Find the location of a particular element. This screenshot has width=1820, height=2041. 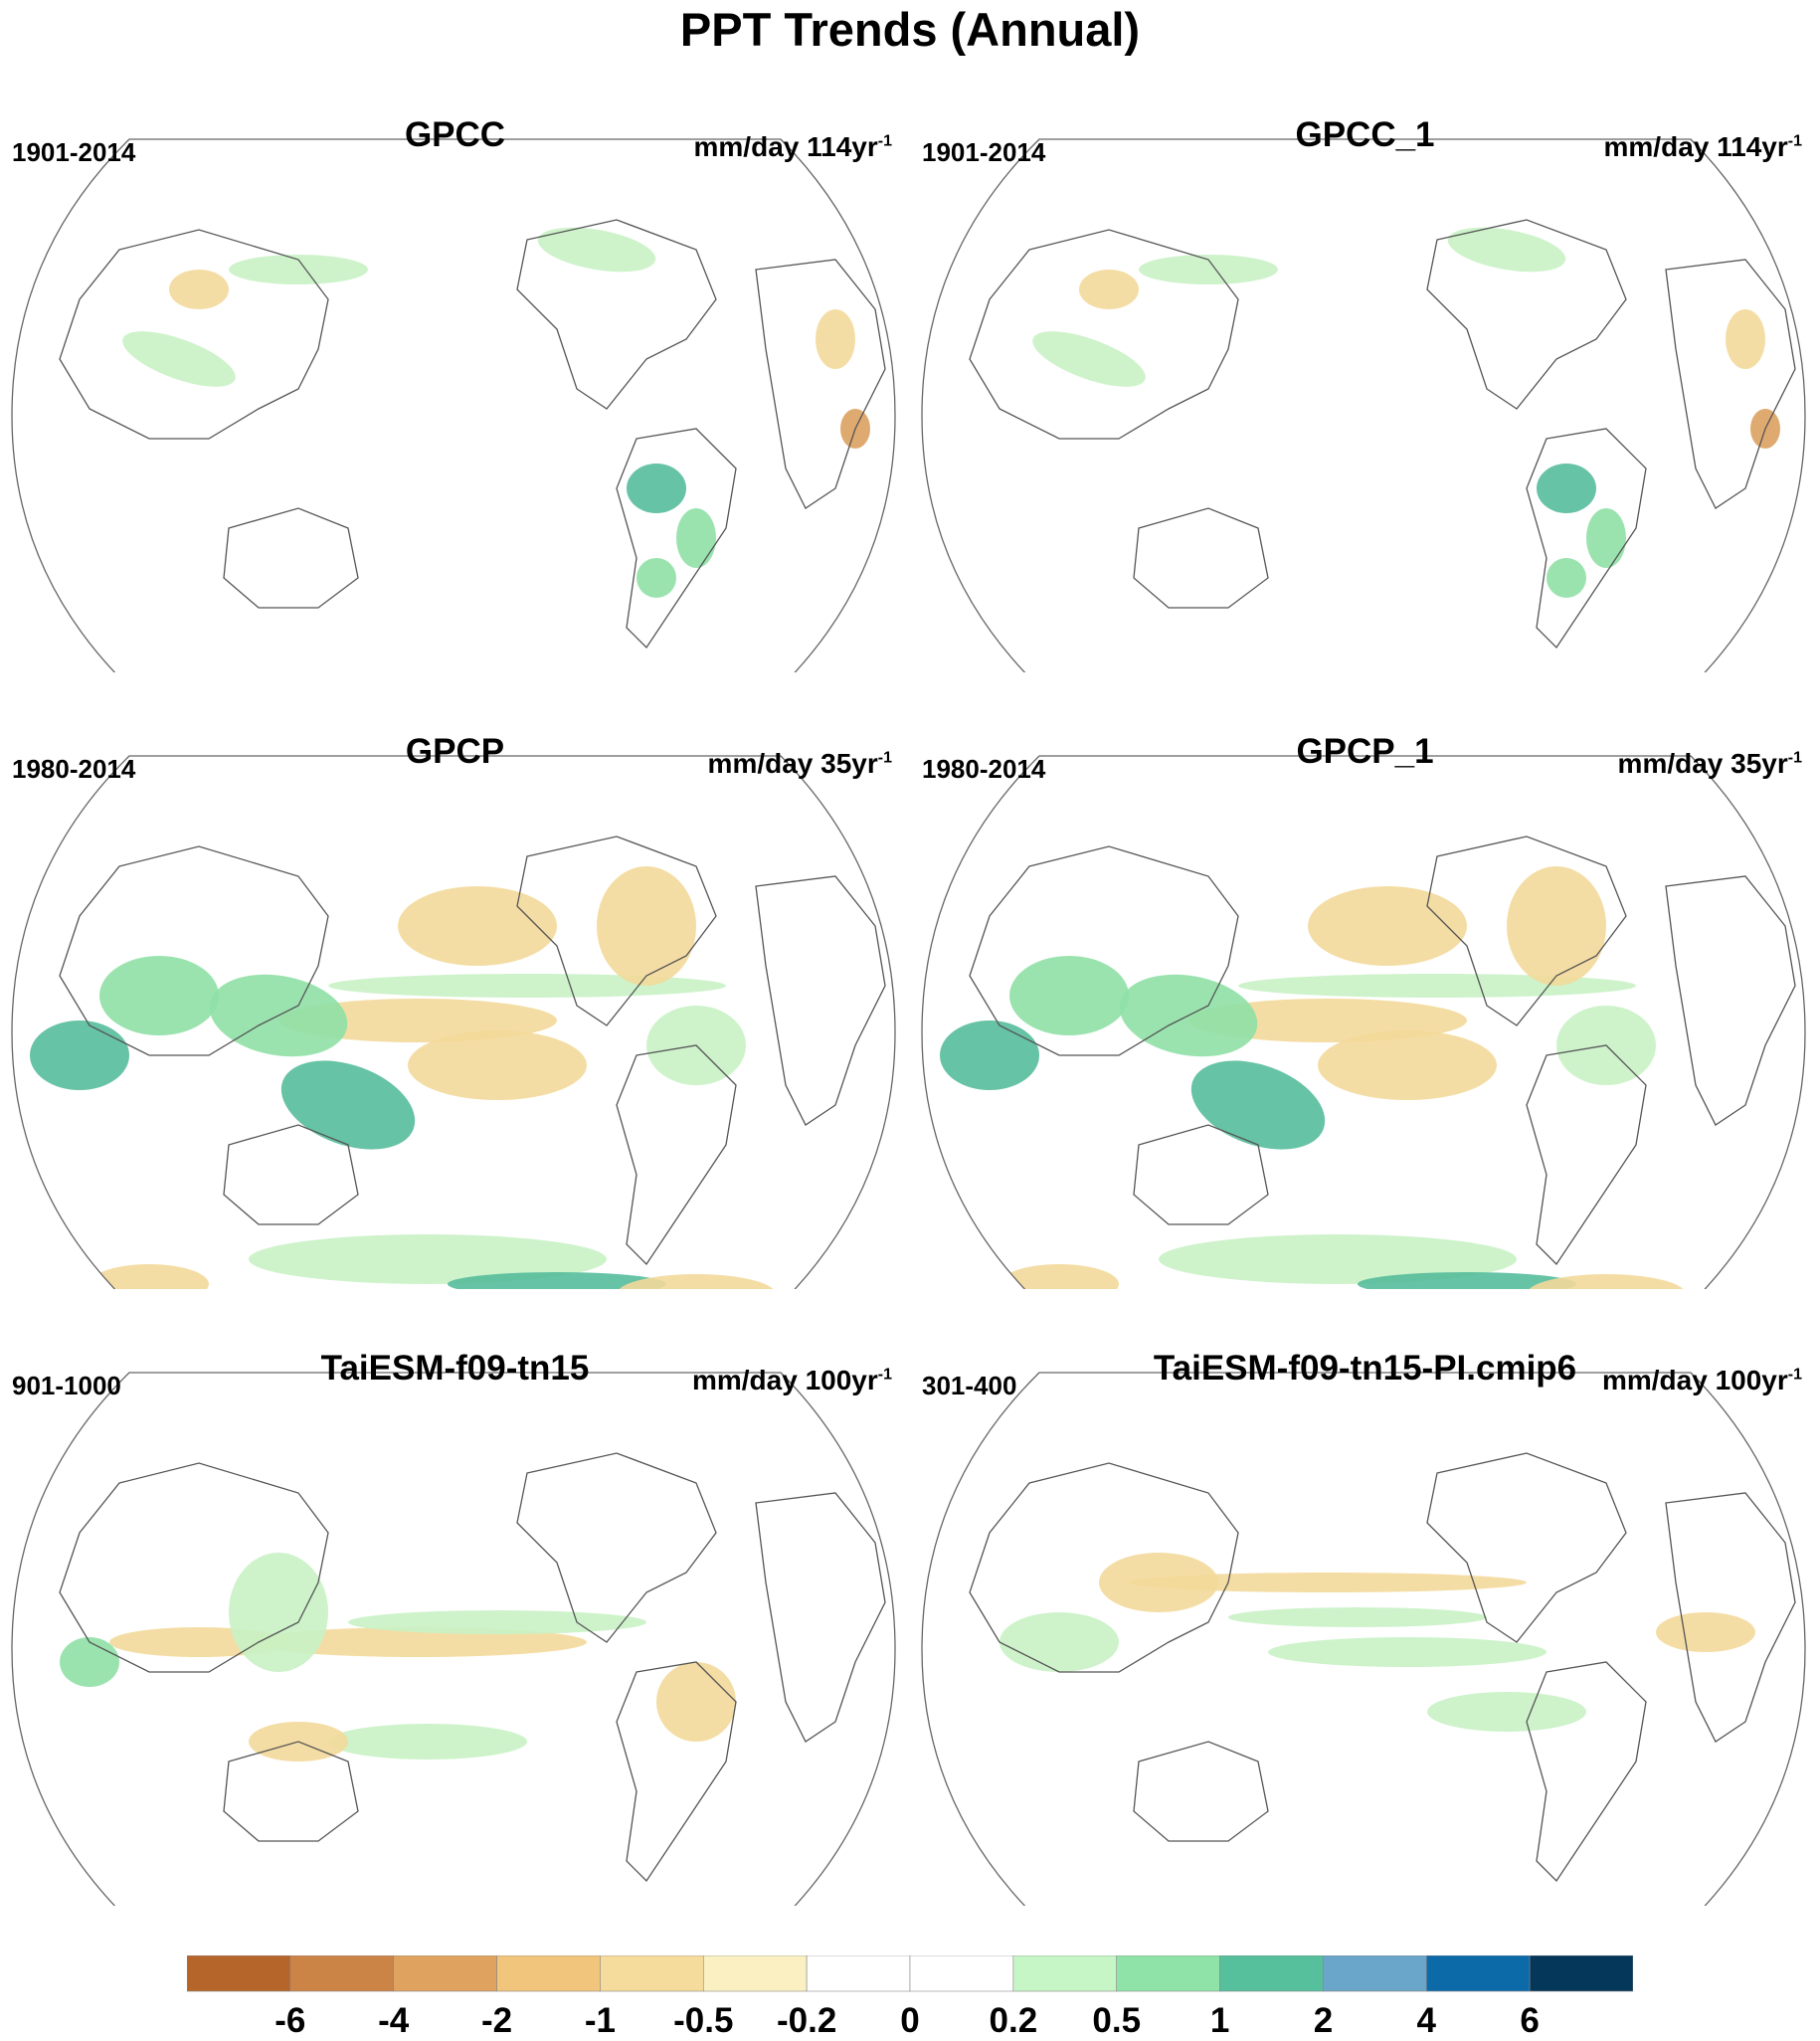

panel-title: GPCC is located at coordinates (455, 134).